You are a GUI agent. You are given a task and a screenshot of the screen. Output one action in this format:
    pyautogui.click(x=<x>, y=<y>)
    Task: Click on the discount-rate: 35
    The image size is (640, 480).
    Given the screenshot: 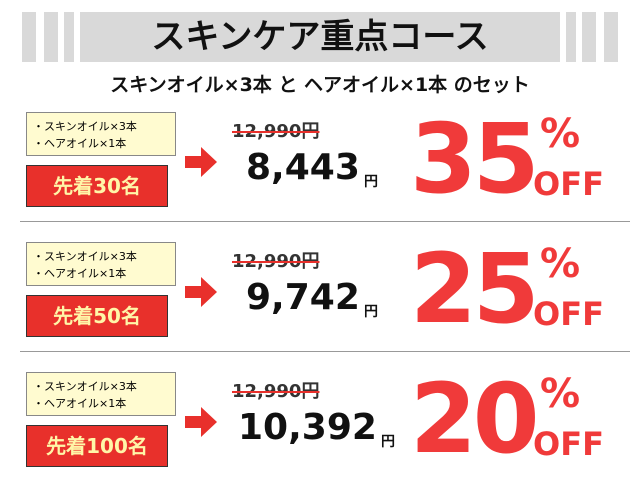 What is the action you would take?
    pyautogui.click(x=475, y=159)
    